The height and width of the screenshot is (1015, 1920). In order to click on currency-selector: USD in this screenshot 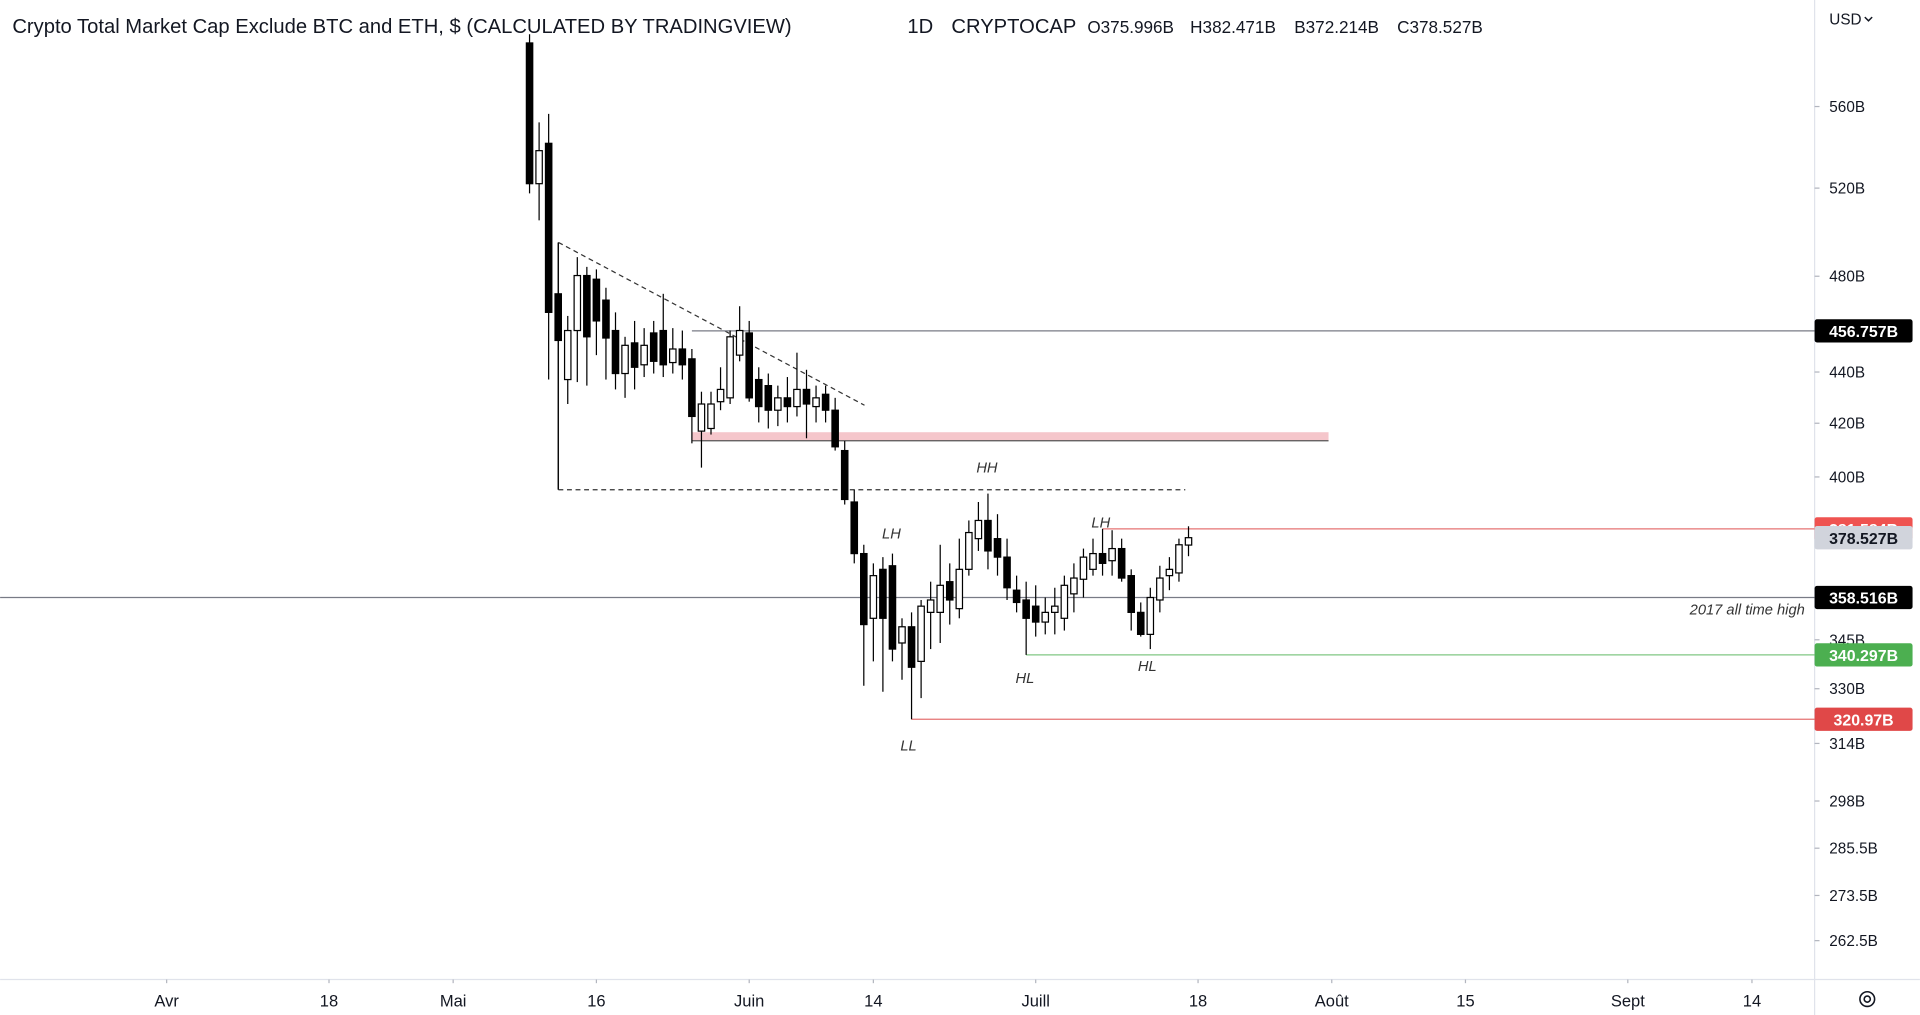, I will do `click(1845, 19)`.